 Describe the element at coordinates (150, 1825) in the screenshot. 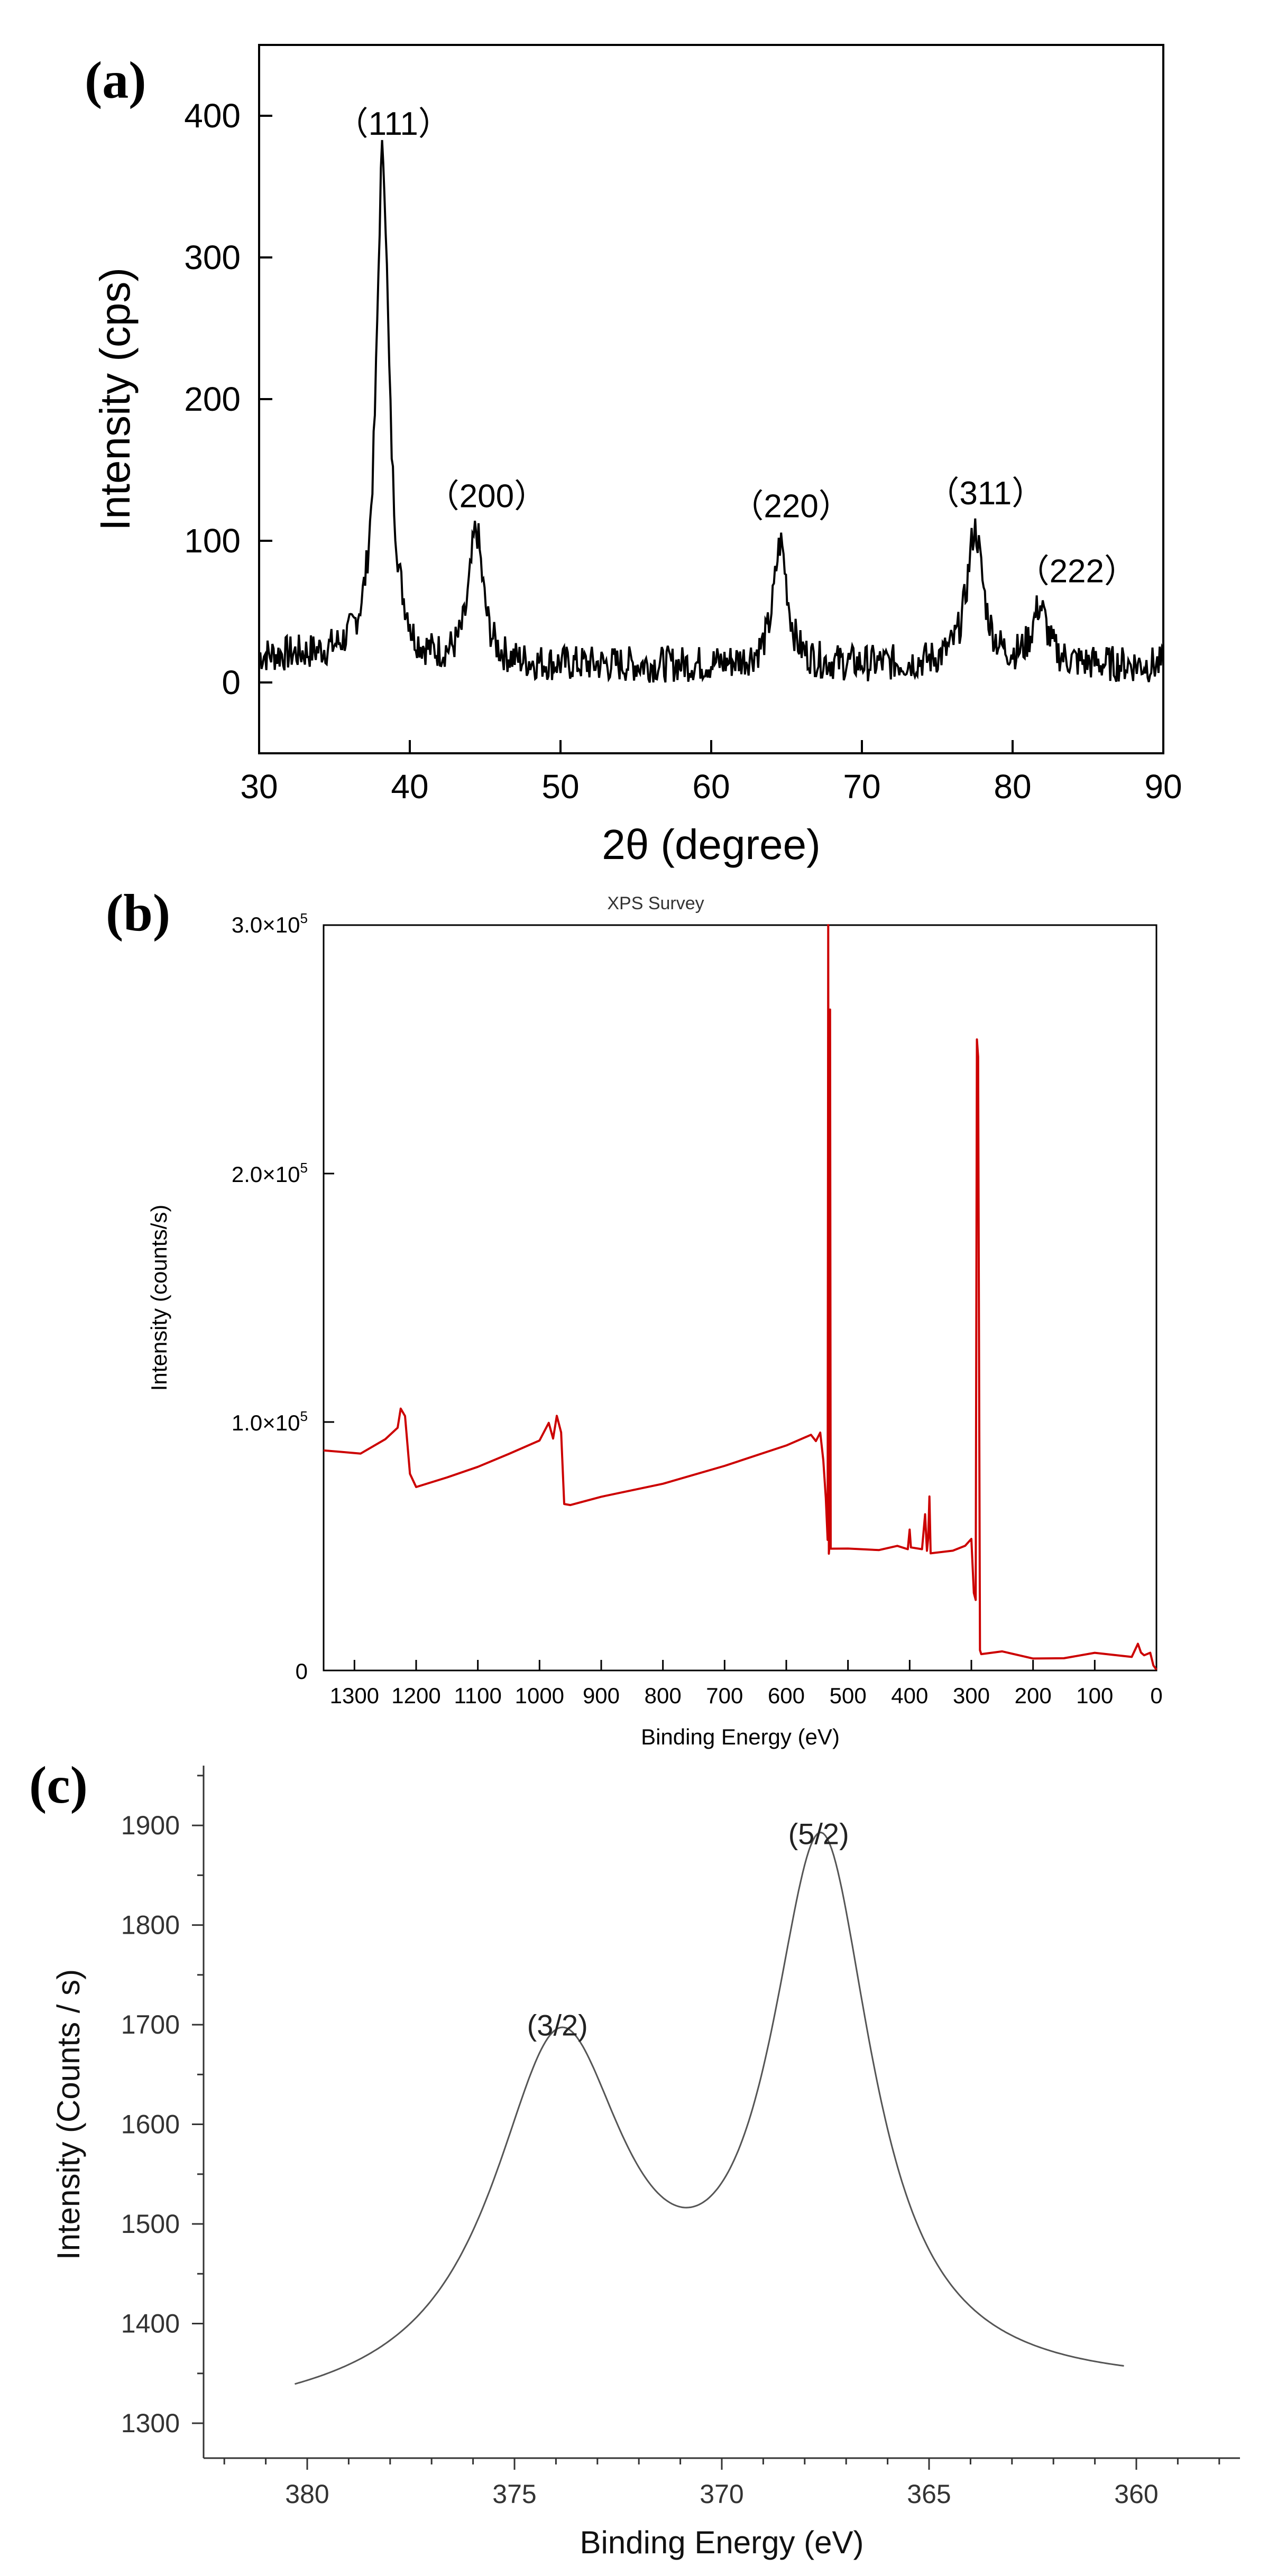

I see `y-tick-label-c: 1900` at that location.